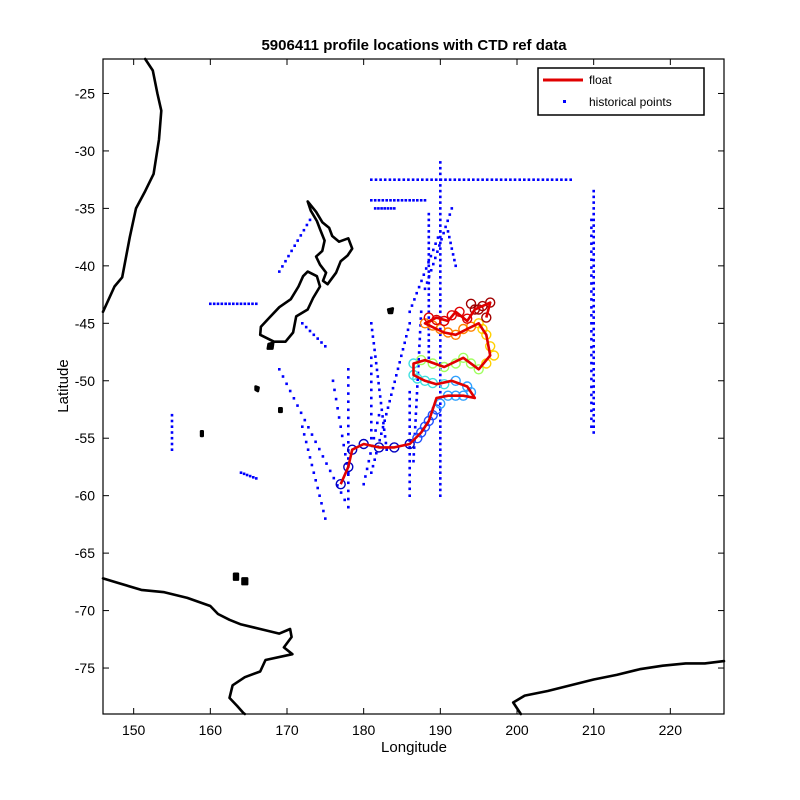 Image resolution: width=800 pixels, height=800 pixels. Describe the element at coordinates (85, 381) in the screenshot. I see `y-tick-label: -50` at that location.